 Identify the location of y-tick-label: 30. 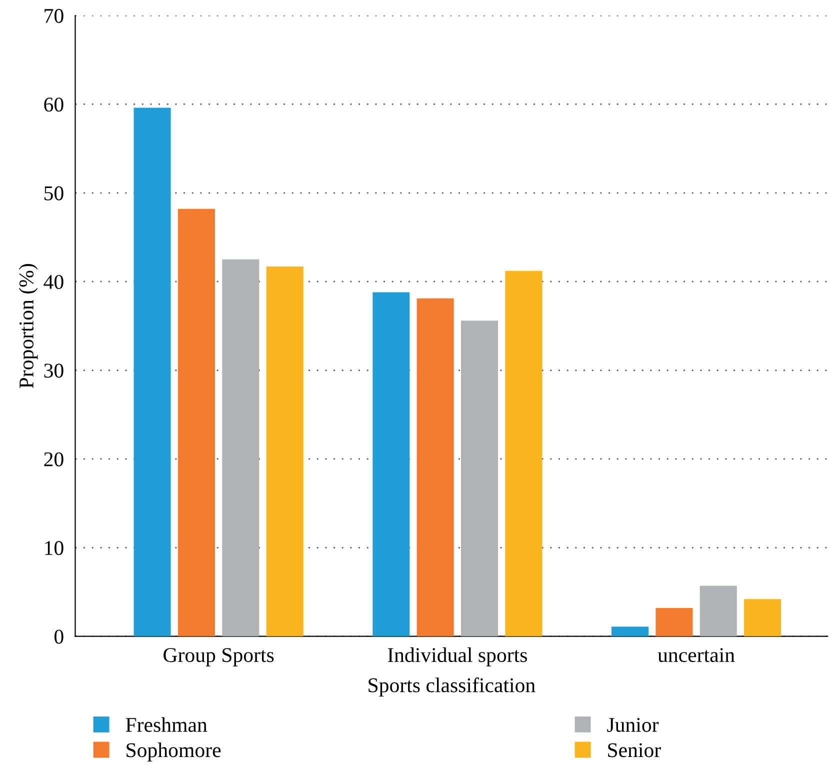
(54, 371).